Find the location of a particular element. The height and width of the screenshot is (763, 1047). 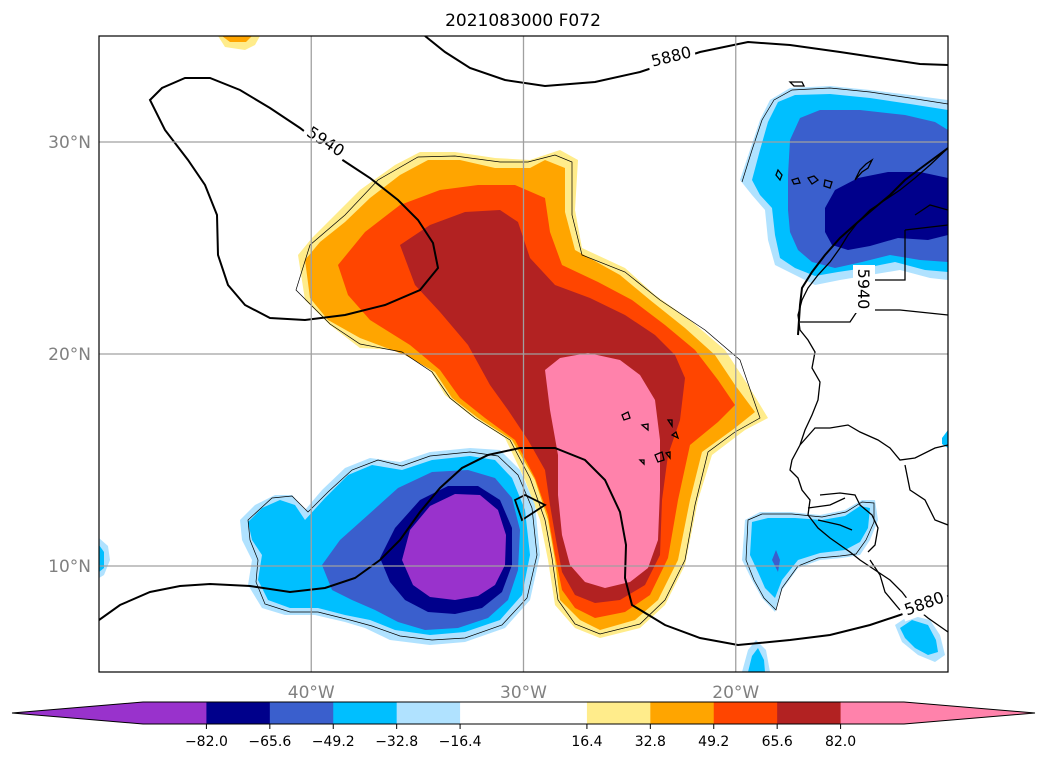

contour-5940-east is located at coordinates (872, 241).